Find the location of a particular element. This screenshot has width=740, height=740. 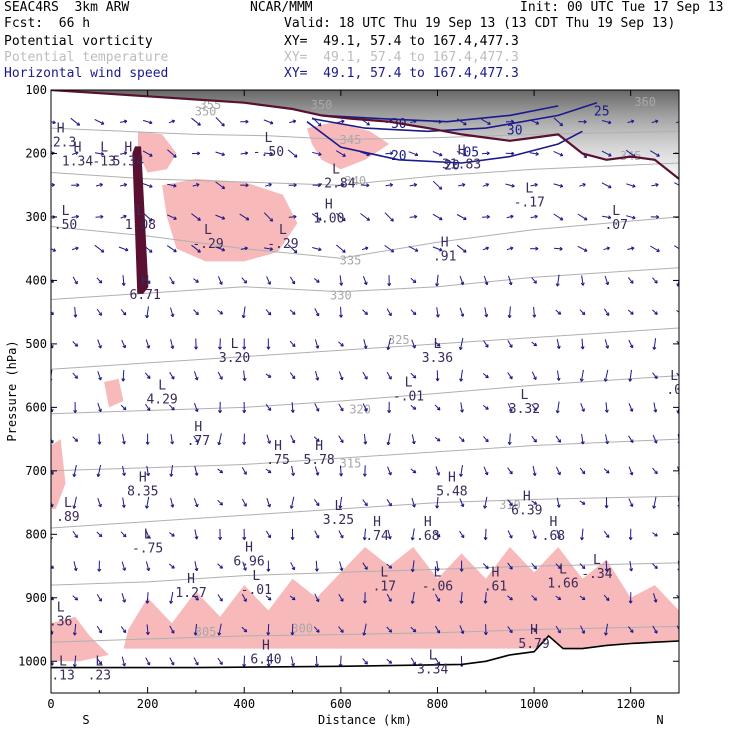

pv-extremum-value: .77 is located at coordinates (198, 441).